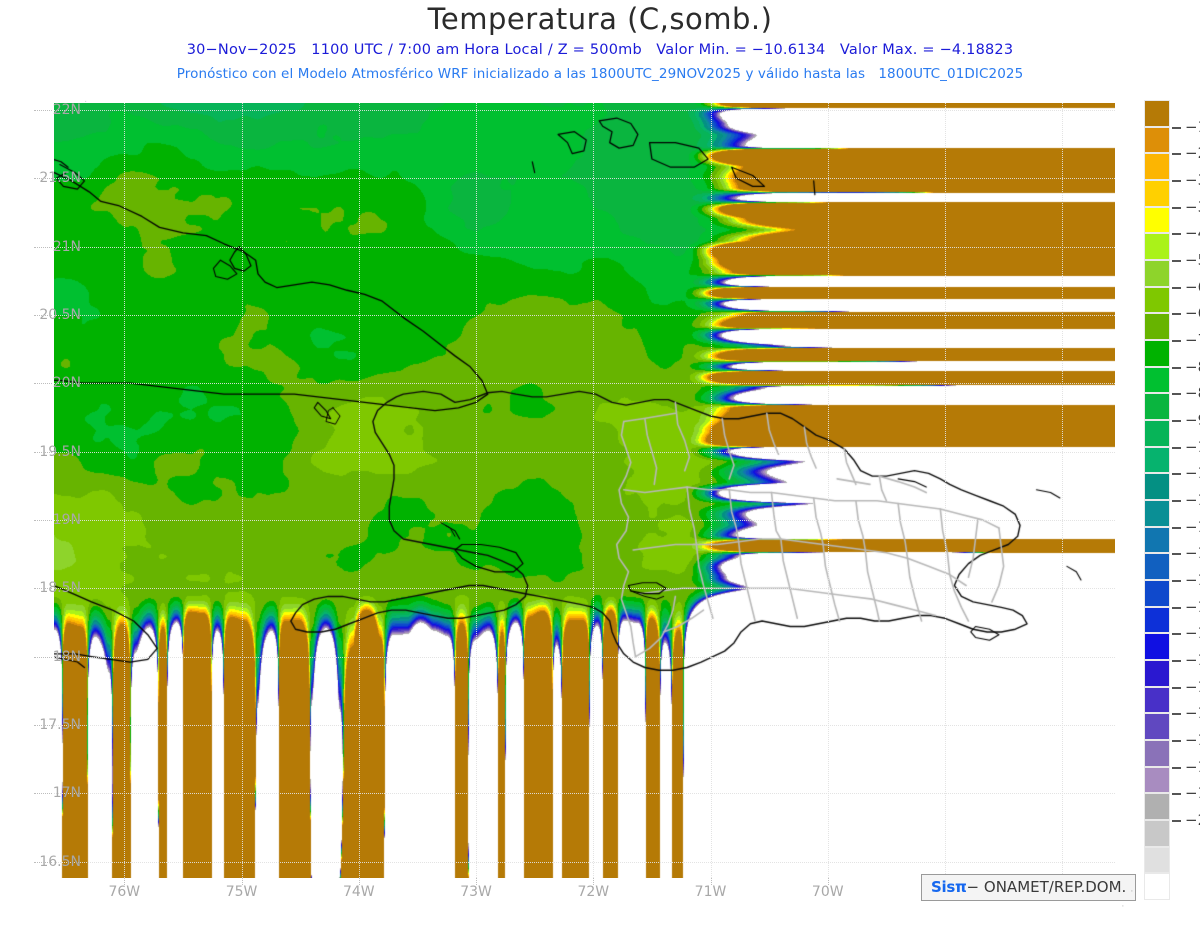 The image size is (1200, 927). Describe the element at coordinates (1192, 633) in the screenshot. I see `colorbar-label-19: −15.1` at that location.